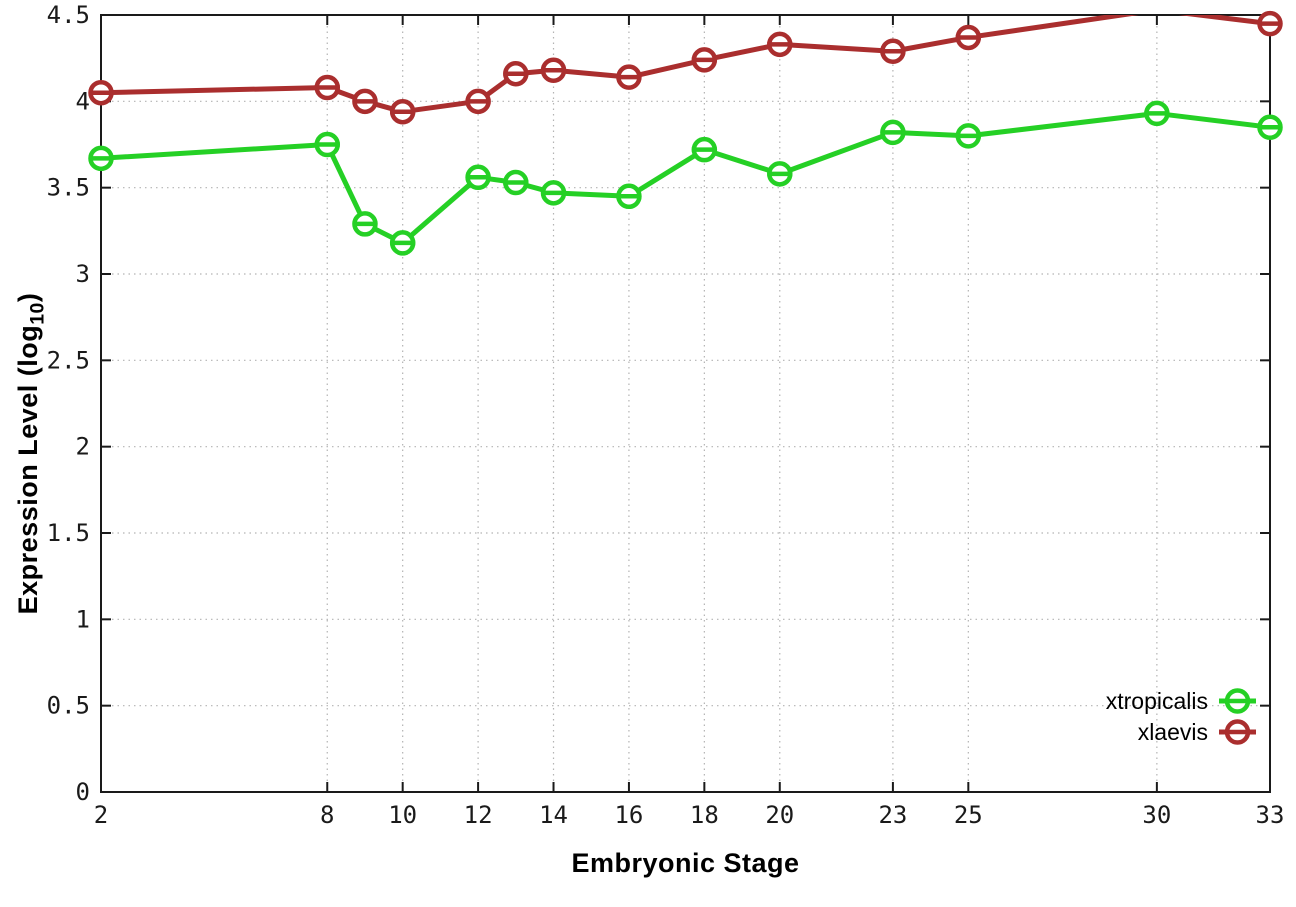 The image size is (1296, 907). Describe the element at coordinates (68, 188) in the screenshot. I see `y-tick-label: 3.5` at that location.